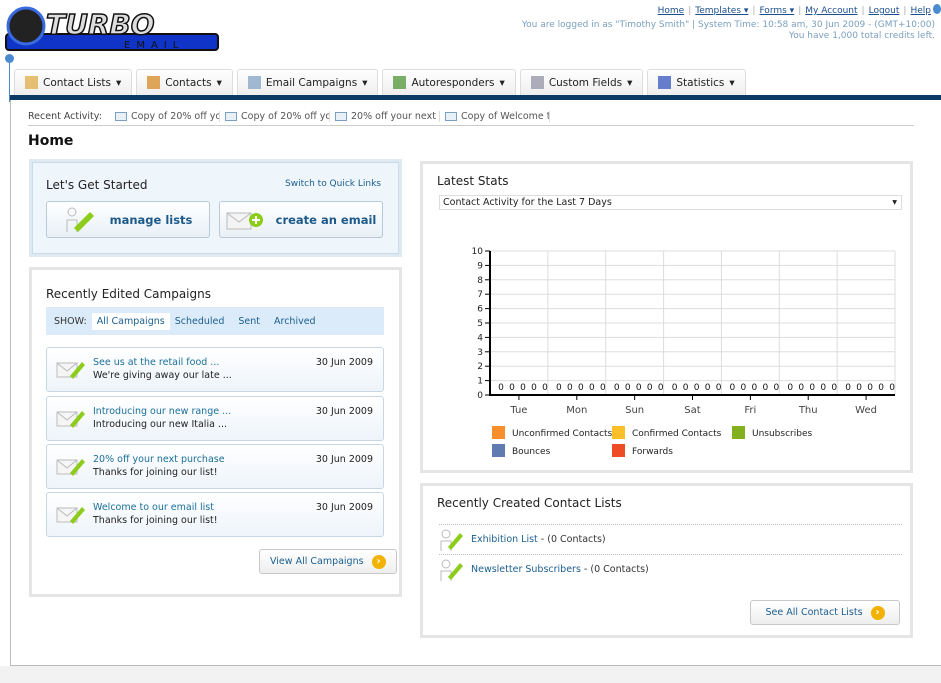  Describe the element at coordinates (449, 82) in the screenshot. I see `tab-autoresponders: Autoresponders ▾` at that location.